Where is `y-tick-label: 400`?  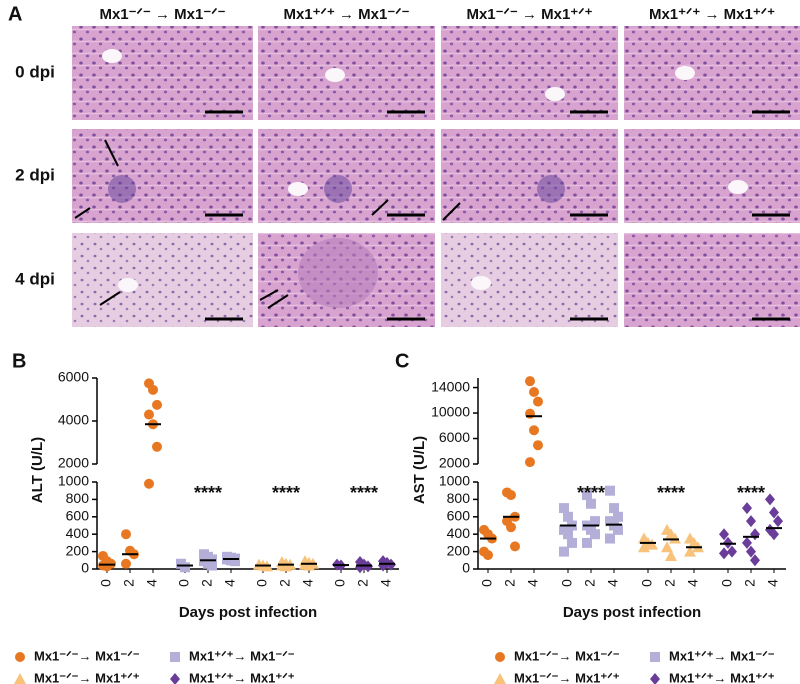 y-tick-label: 400 is located at coordinates (78, 533).